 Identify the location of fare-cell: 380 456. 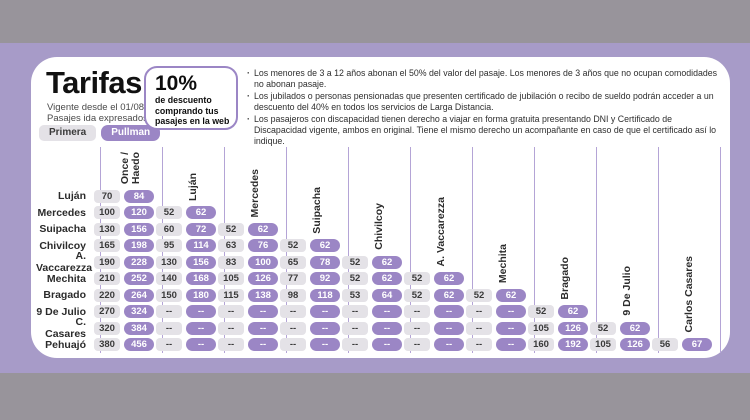
(124, 345).